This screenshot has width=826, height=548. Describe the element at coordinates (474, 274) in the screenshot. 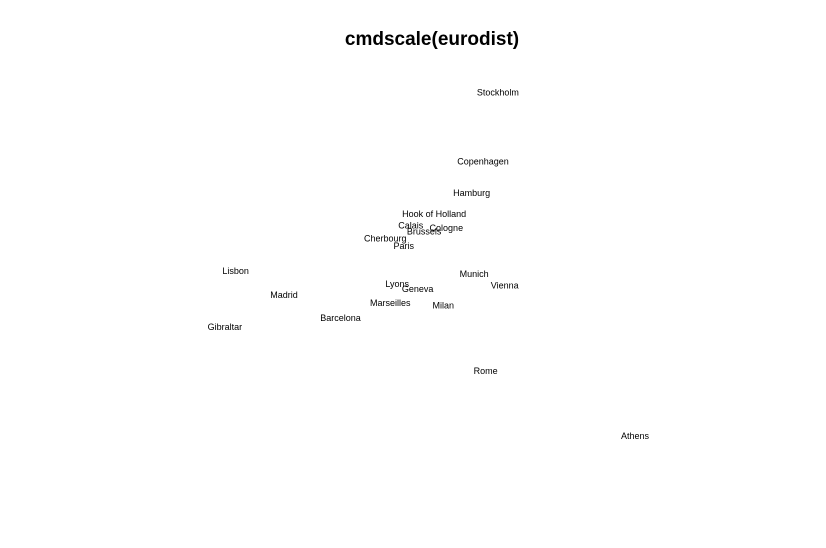

I see `point-label: Munich` at that location.